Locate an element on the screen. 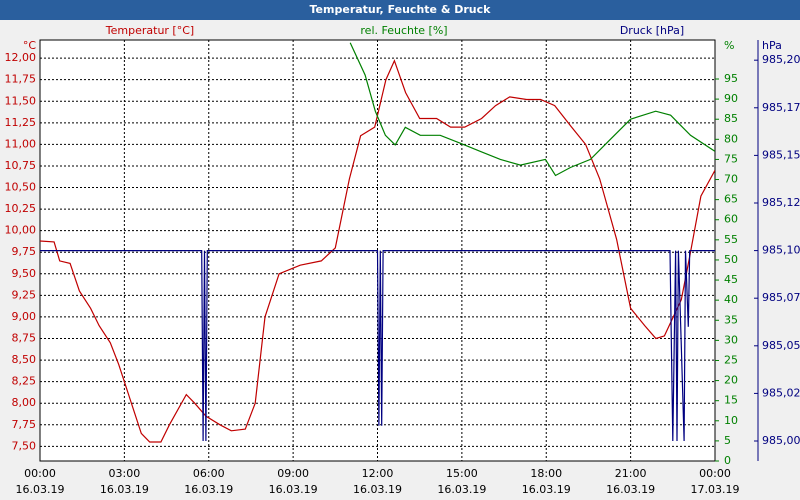 Image resolution: width=800 pixels, height=500 pixels. y2-tick-label: 65 is located at coordinates (731, 199).